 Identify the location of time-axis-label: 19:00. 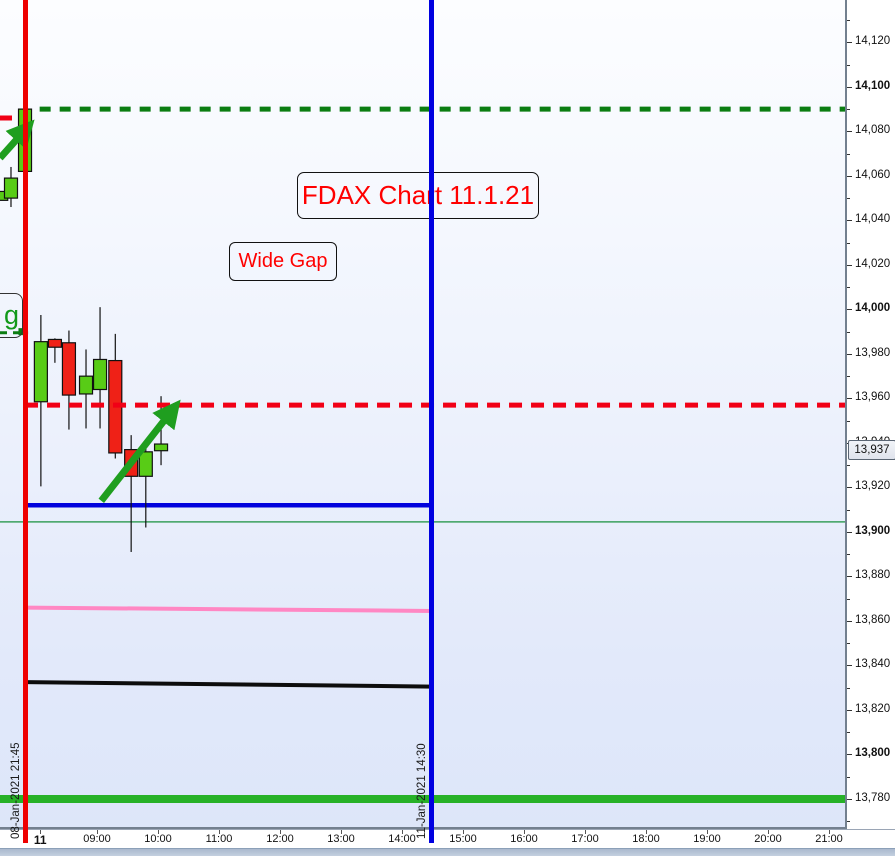
(707, 839).